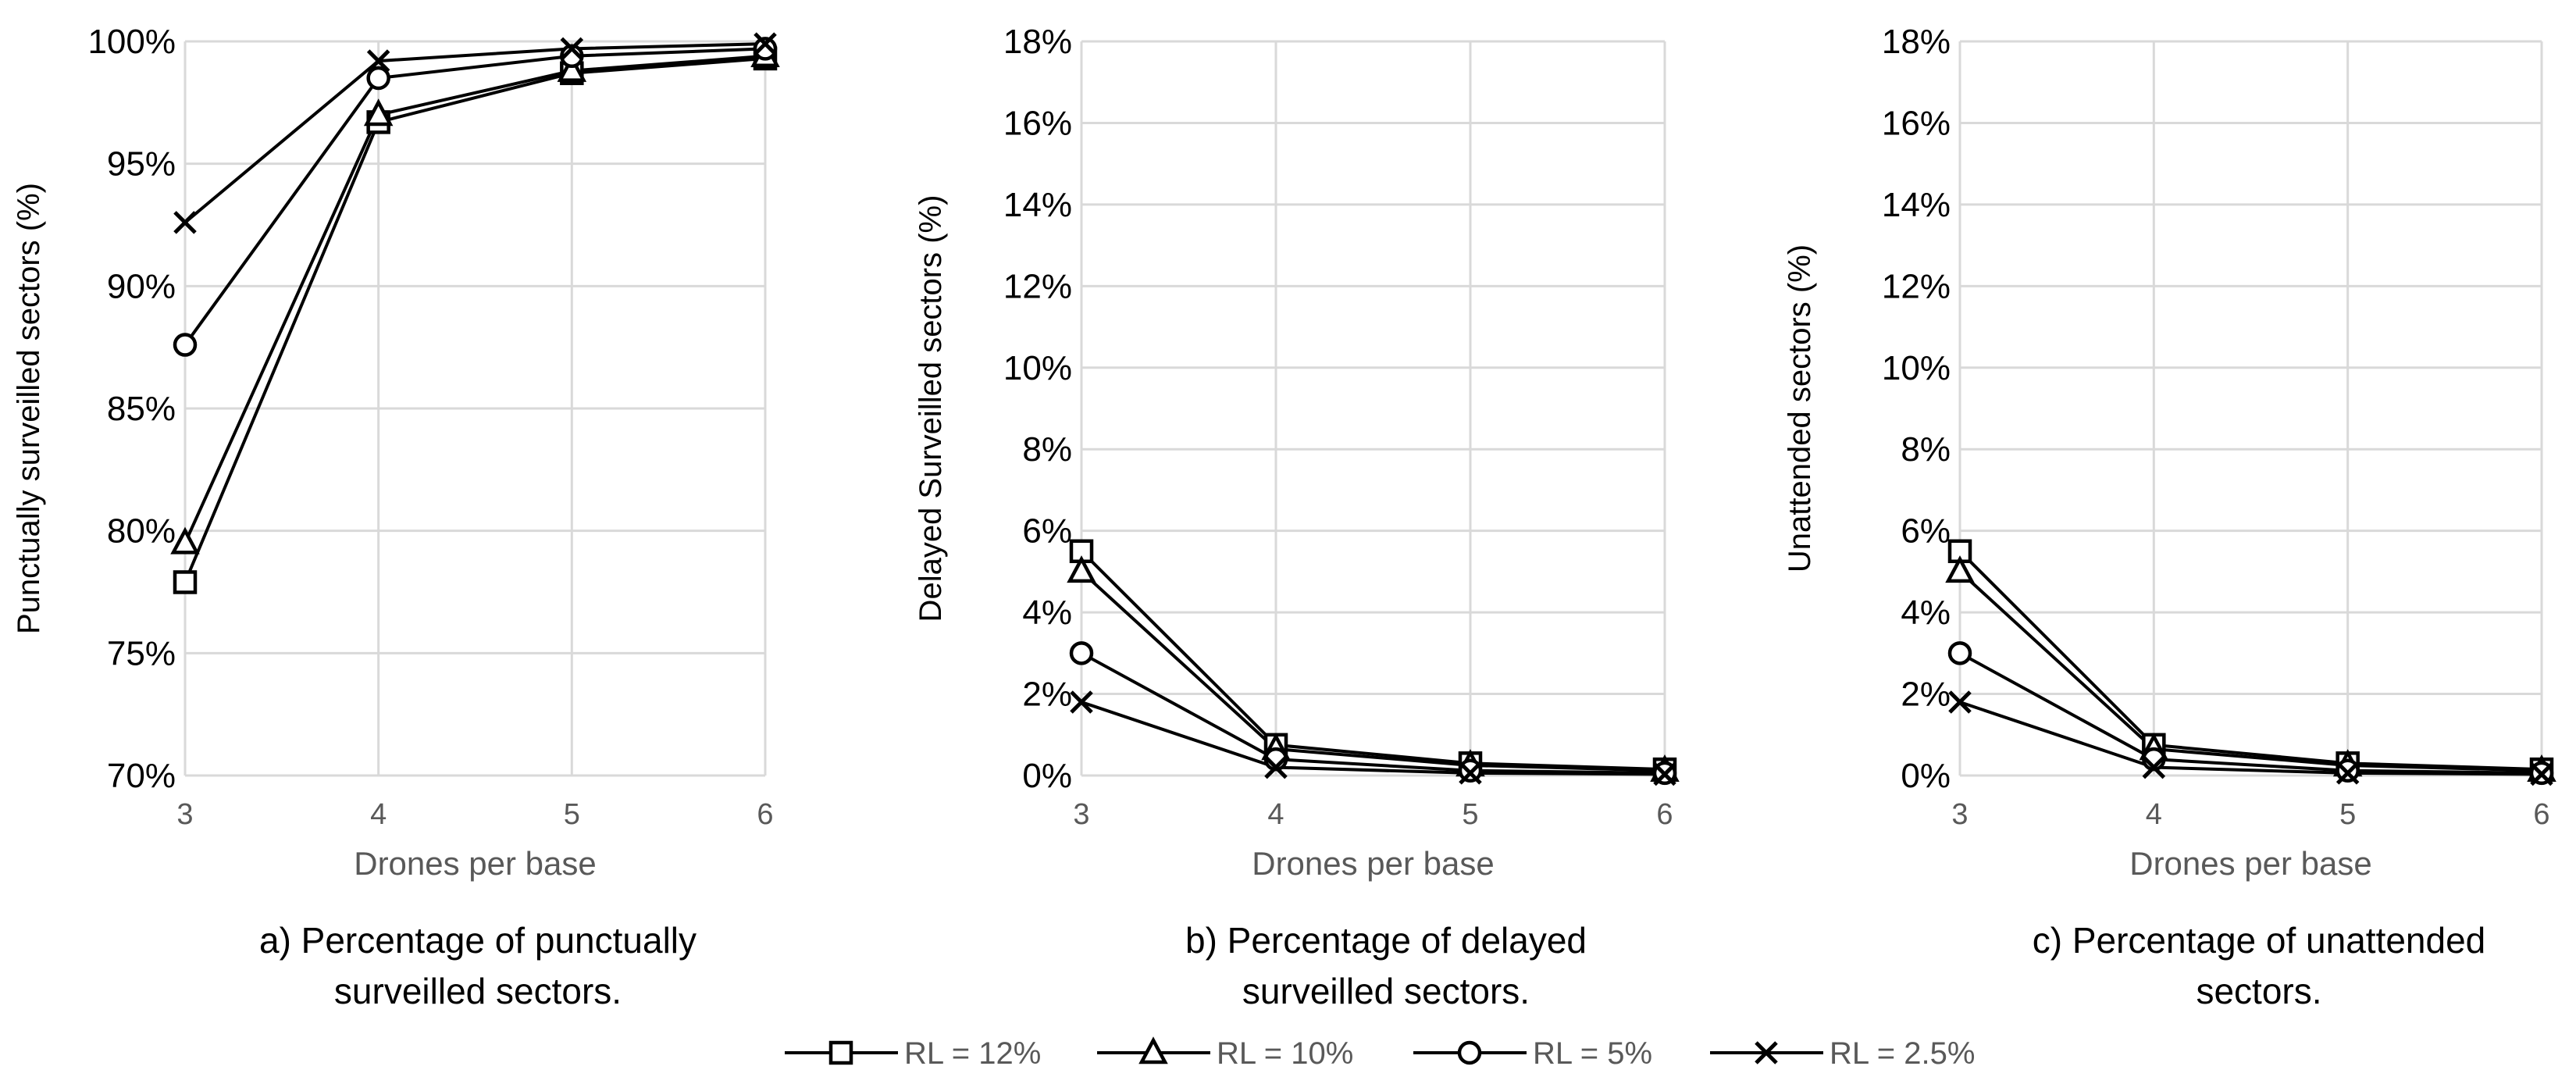 The width and height of the screenshot is (2576, 1084). Describe the element at coordinates (1800, 408) in the screenshot. I see `y-axis-label: Unattended sectors (%)` at that location.